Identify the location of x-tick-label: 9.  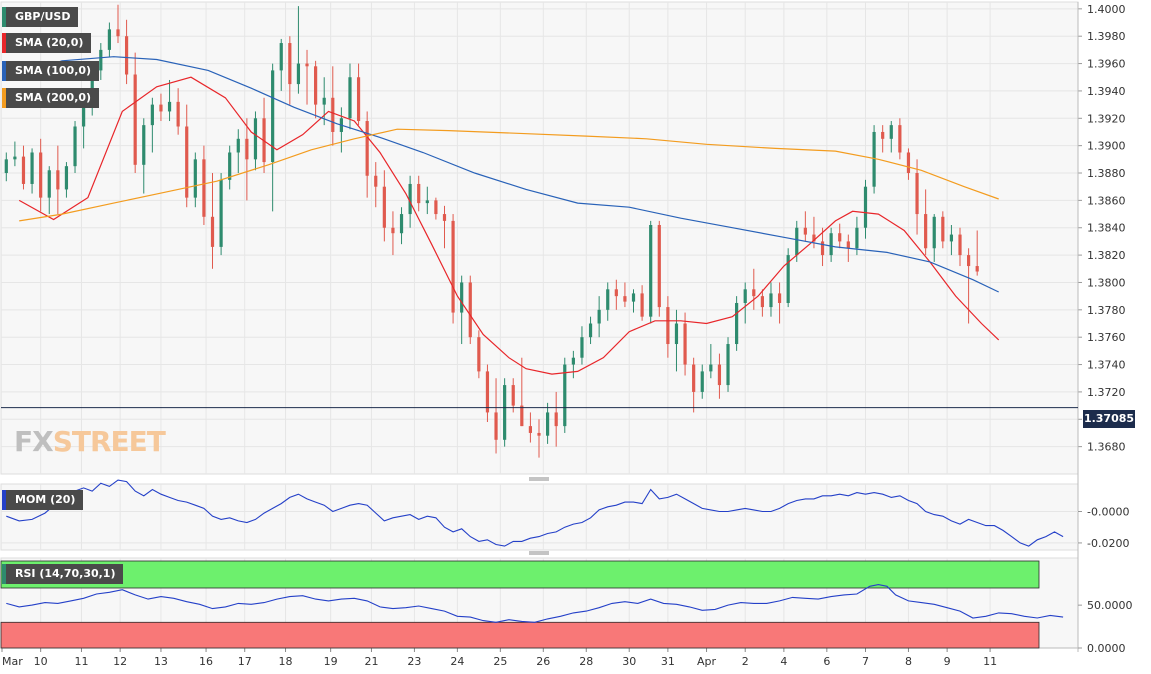
(947, 661).